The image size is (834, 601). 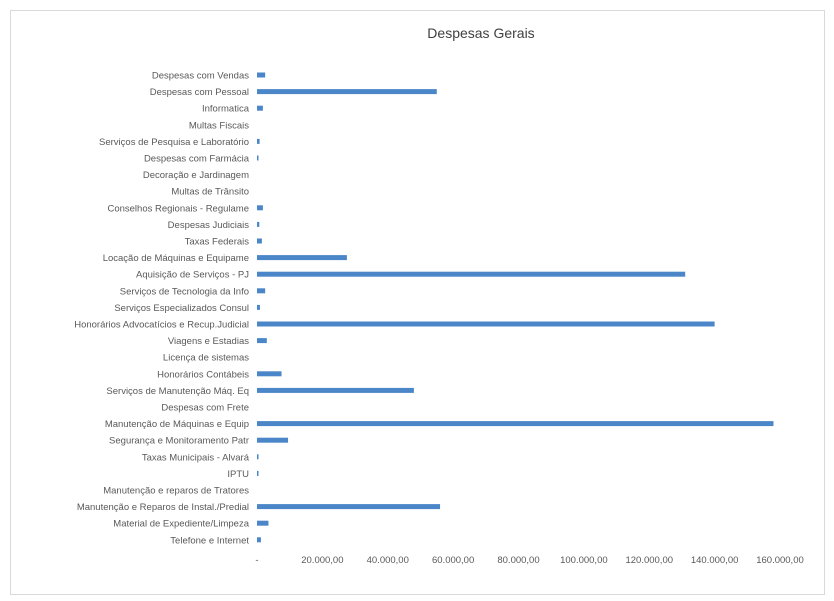 What do you see at coordinates (715, 560) in the screenshot?
I see `x-tick-label: 140.000,00` at bounding box center [715, 560].